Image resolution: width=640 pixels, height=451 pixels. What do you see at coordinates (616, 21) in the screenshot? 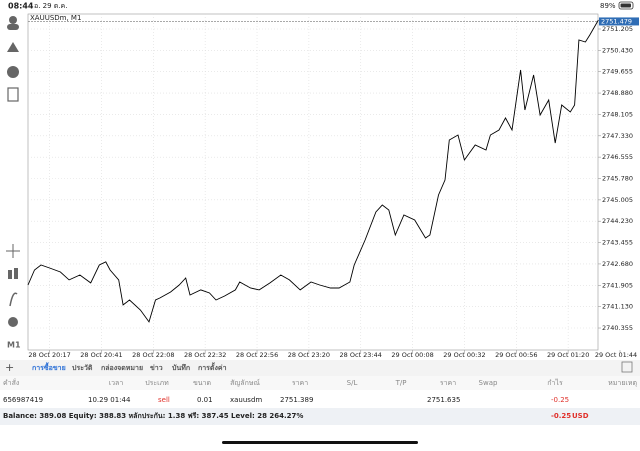
I see `price-tag-label: 2751.479` at bounding box center [616, 21].